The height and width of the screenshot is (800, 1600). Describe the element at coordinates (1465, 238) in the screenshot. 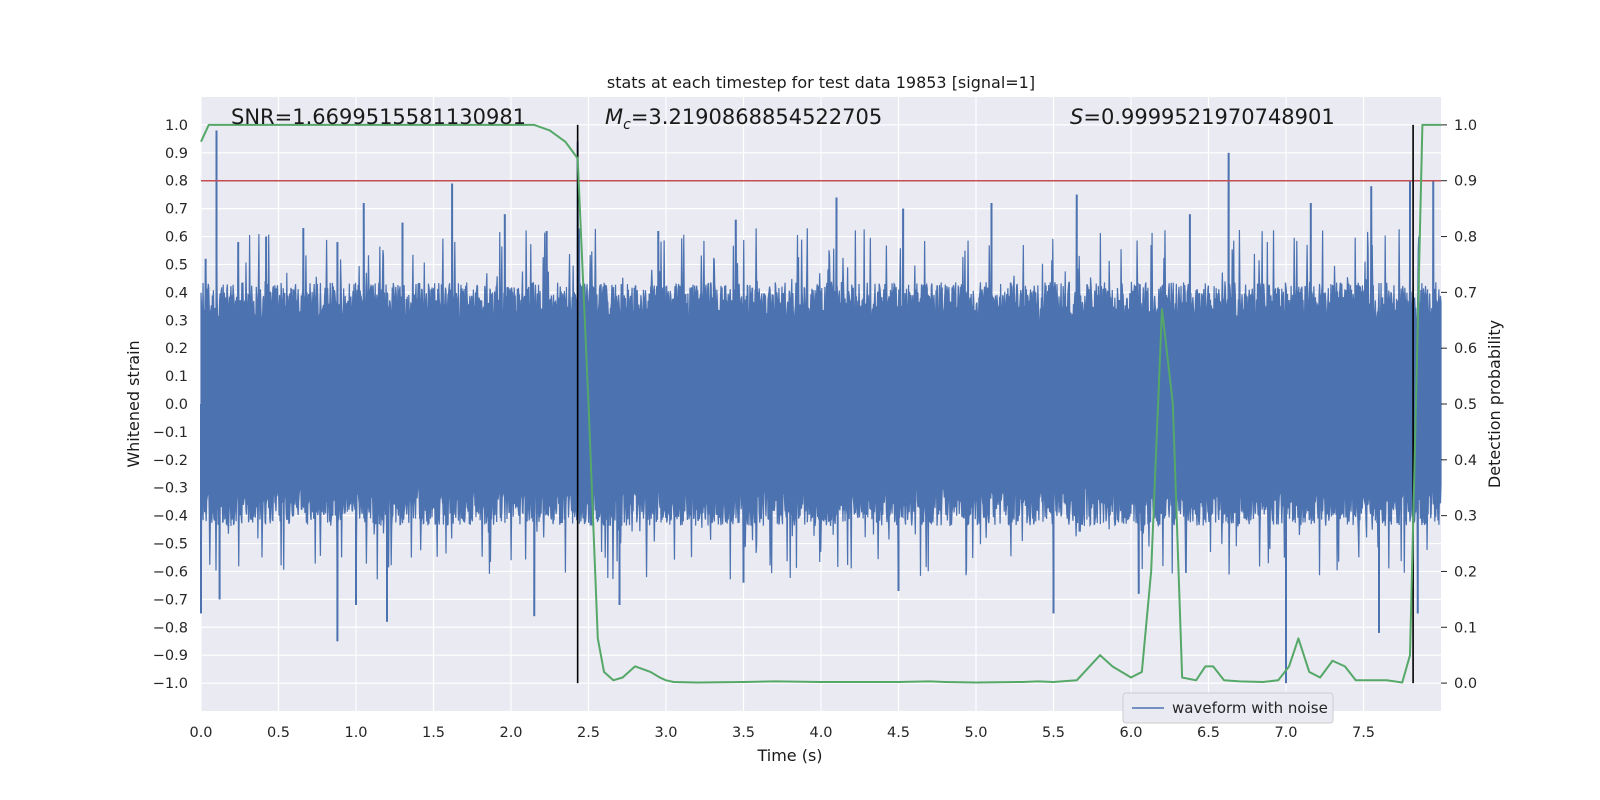

I see `y2-tick-label: 0.8` at that location.